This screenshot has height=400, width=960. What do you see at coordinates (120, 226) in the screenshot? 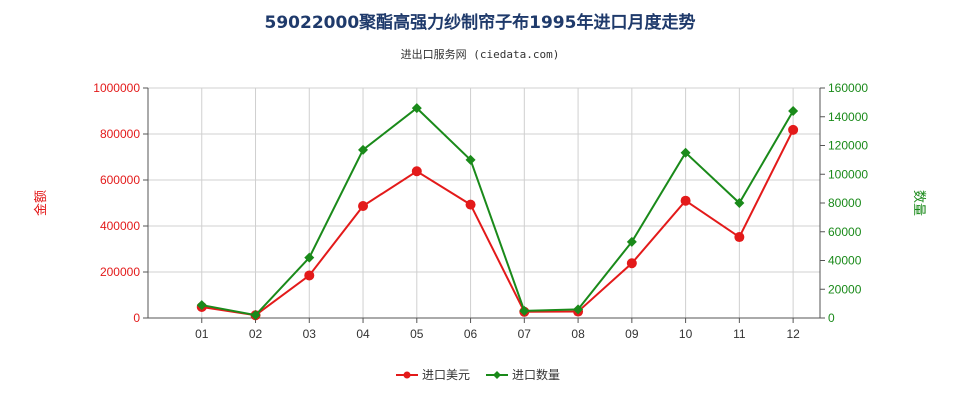
I see `left-tick-label: 400000` at bounding box center [120, 226].